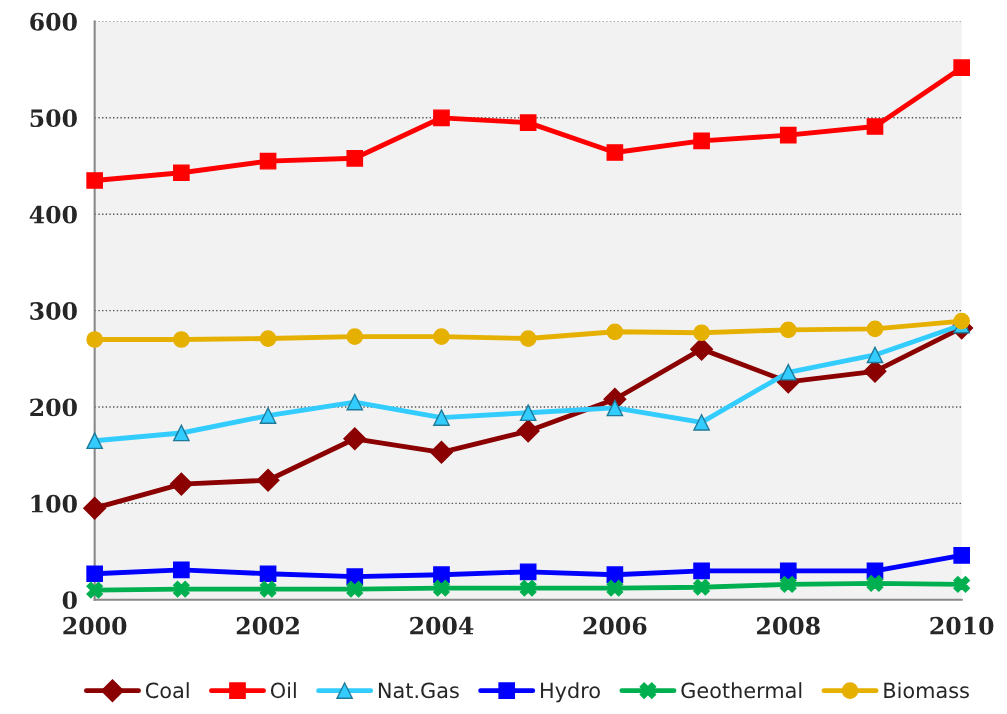  I want to click on legend-label: Coal, so click(167, 690).